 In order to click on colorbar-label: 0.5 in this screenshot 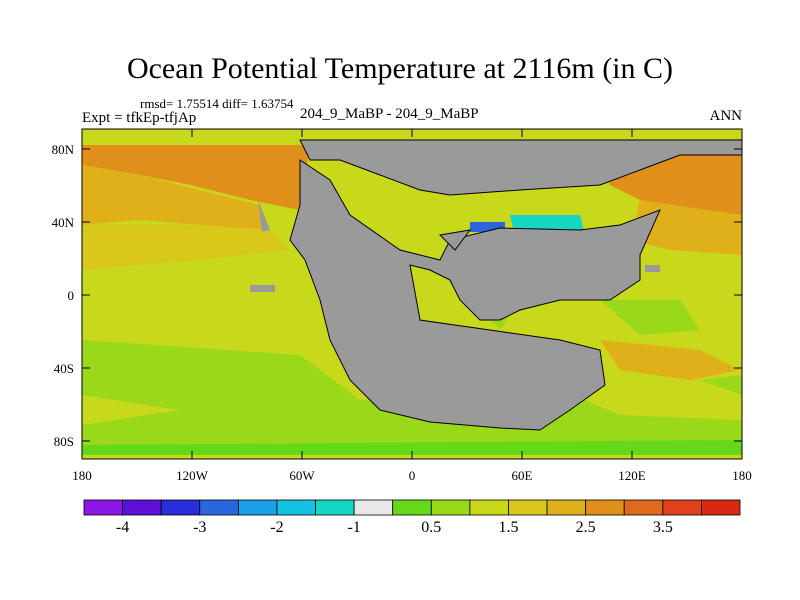, I will do `click(431, 527)`.